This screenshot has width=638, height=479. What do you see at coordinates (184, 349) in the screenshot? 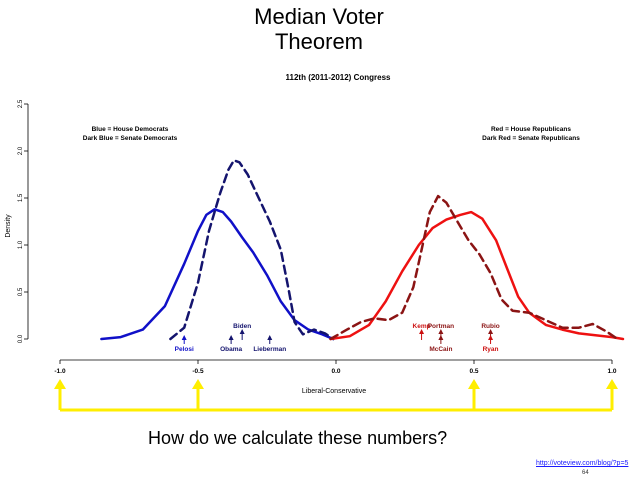
I see `marker-label: Pelosi` at bounding box center [184, 349].